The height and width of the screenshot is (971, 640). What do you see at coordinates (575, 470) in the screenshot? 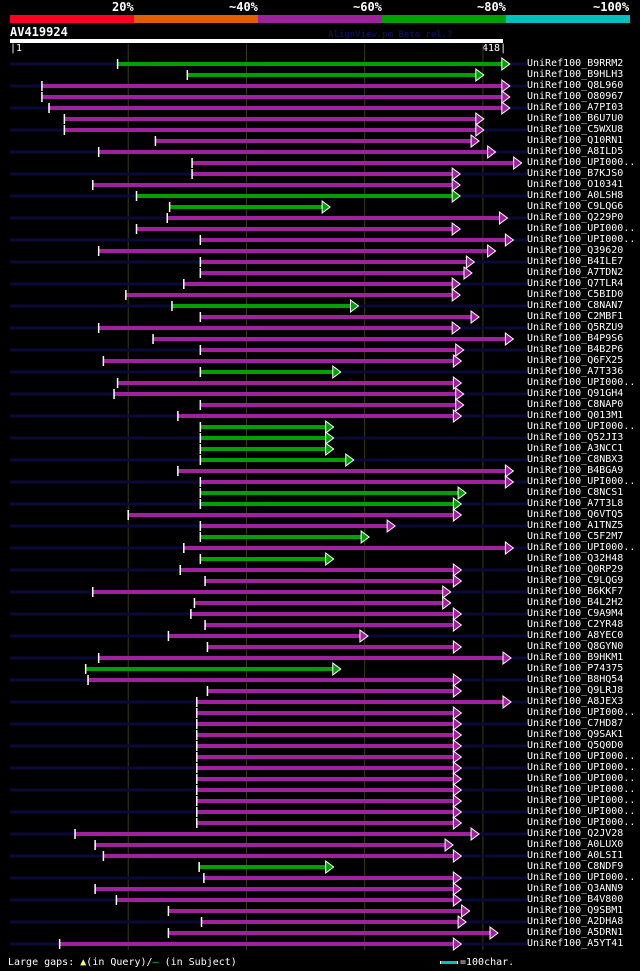
I see `hit-label: UniRef100_B4BGA9` at bounding box center [575, 470].